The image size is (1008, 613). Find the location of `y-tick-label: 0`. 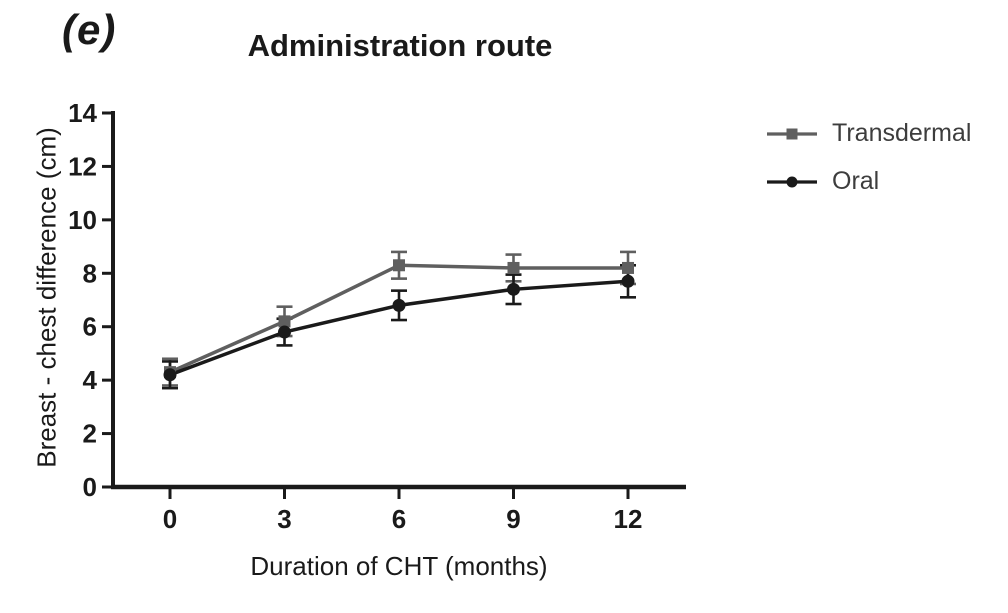

y-tick-label: 0 is located at coordinates (90, 487).